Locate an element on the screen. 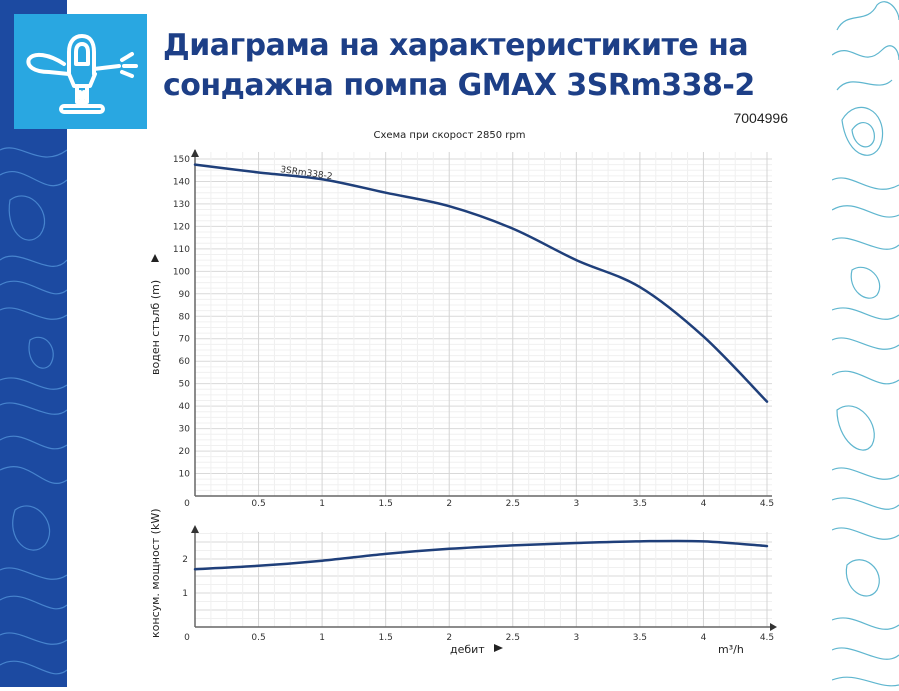 The image size is (899, 691). power-axis-arrow-icon is located at coordinates (195, 529).